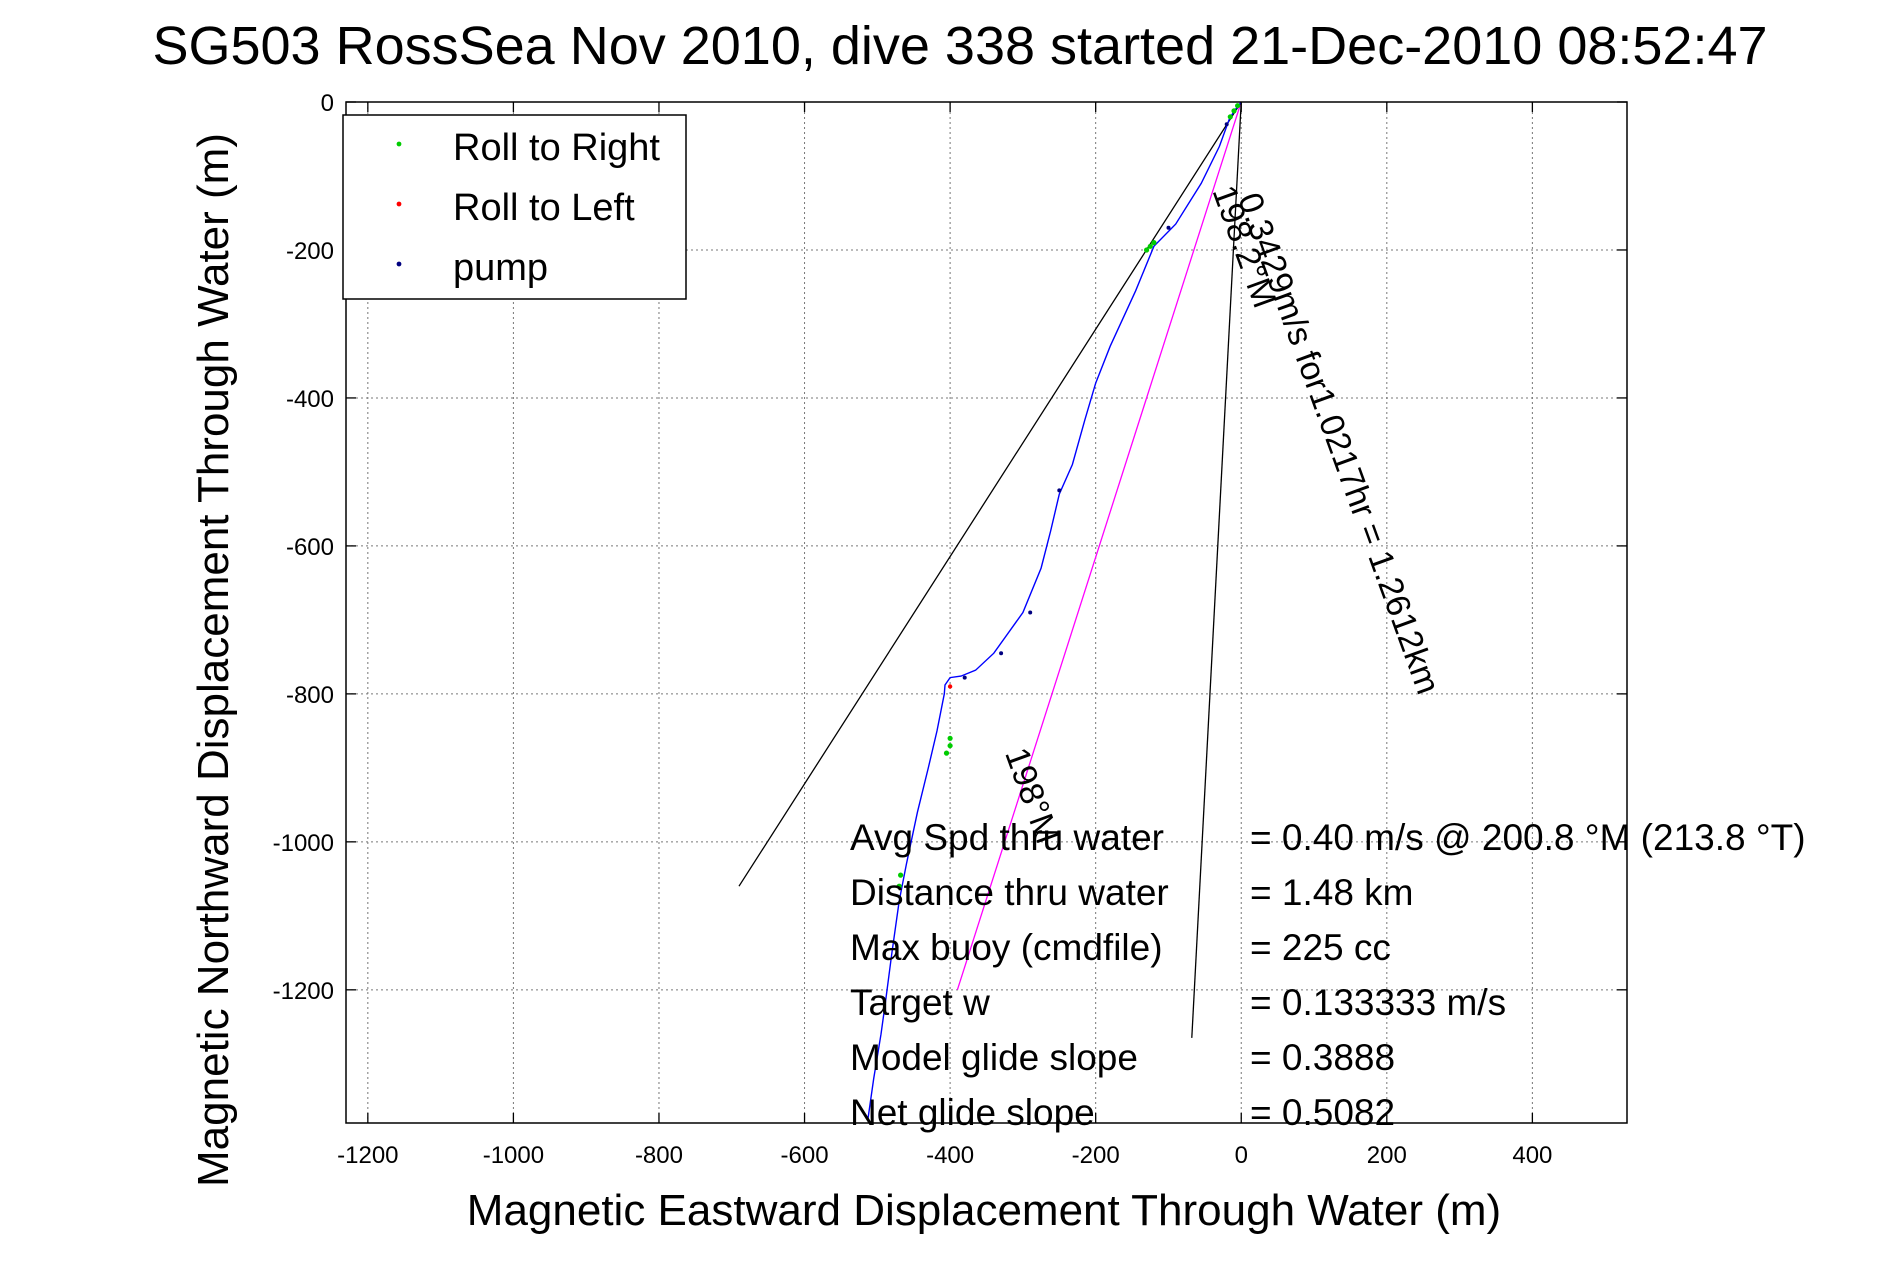  Describe the element at coordinates (1006, 947) in the screenshot. I see `summary-label-2: Max buoy (cmdfile)` at that location.